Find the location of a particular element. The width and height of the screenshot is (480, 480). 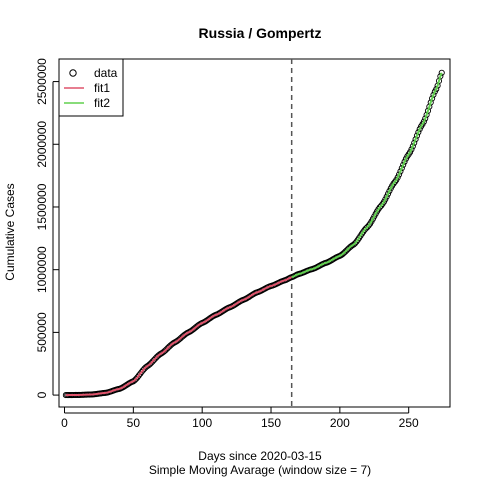

series-line-fit2 is located at coordinates (367, 175).